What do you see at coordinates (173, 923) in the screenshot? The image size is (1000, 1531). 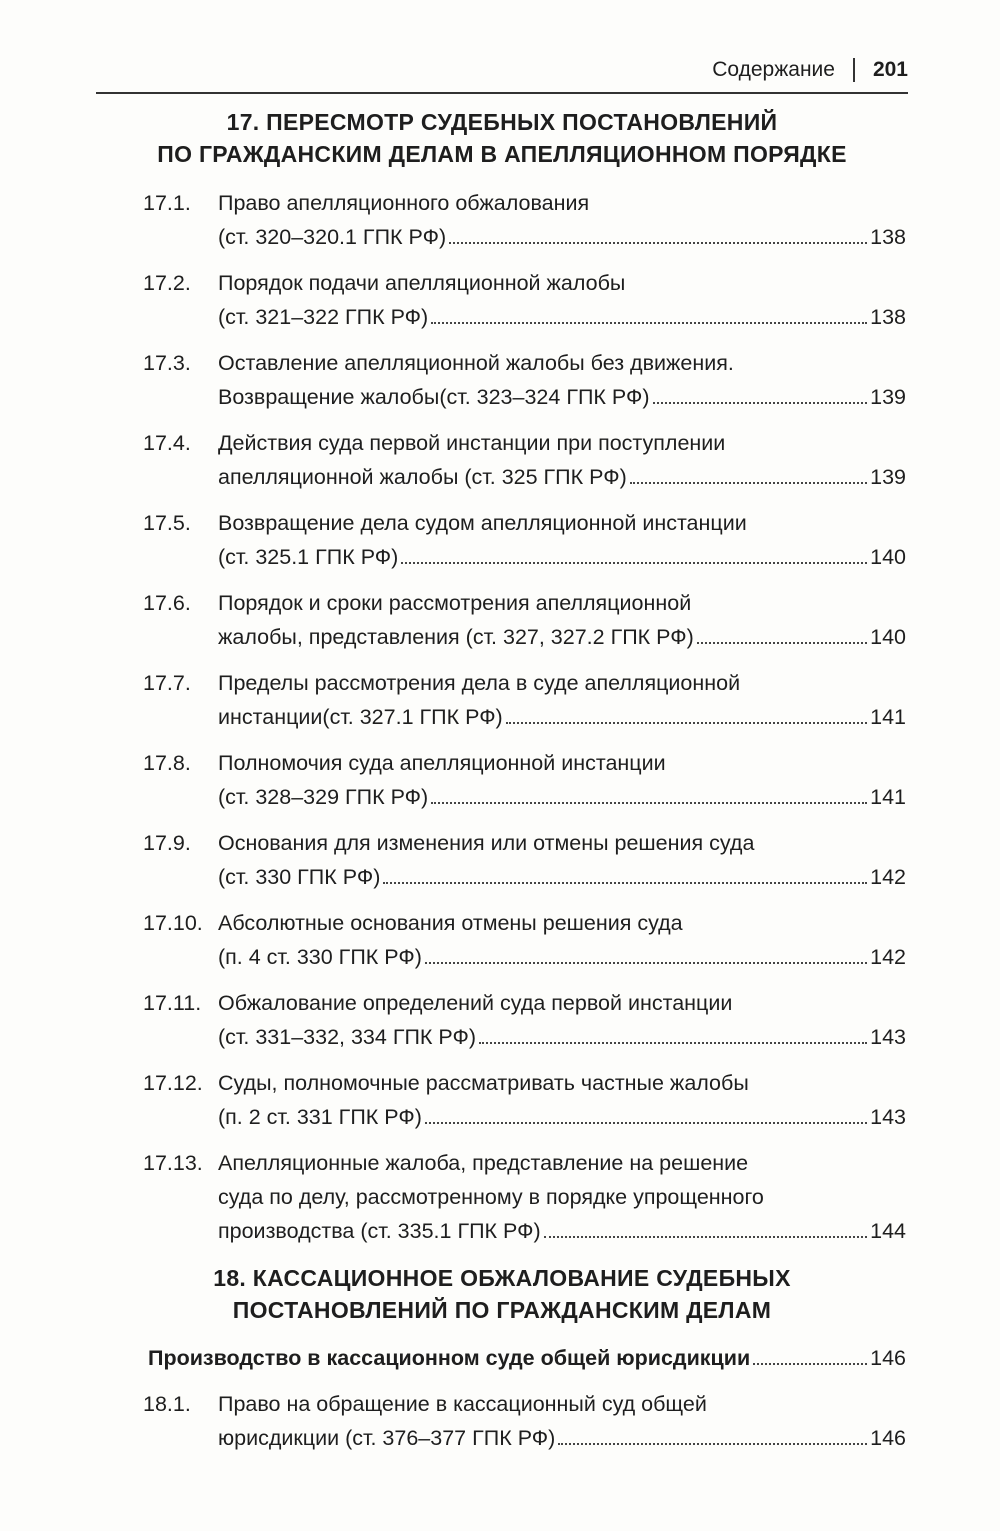 I see `entry-number: 17.10.` at bounding box center [173, 923].